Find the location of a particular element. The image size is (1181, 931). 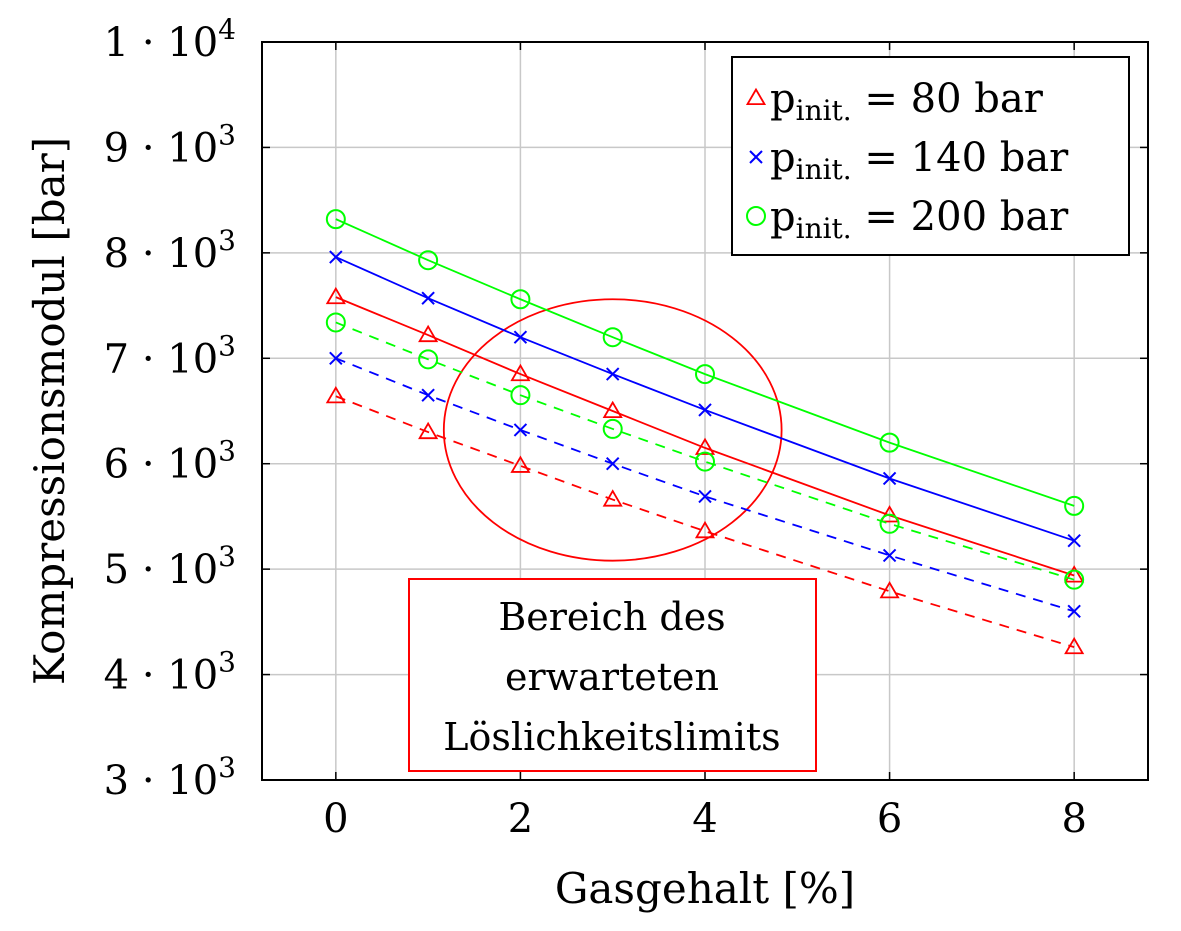

x-tick-label: 0 is located at coordinates (335, 819).